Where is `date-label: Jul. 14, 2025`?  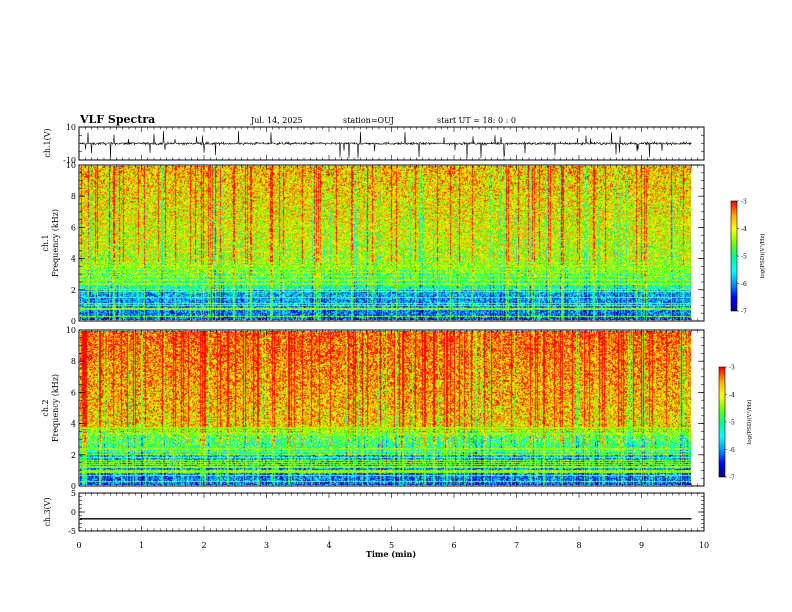
date-label: Jul. 14, 2025 is located at coordinates (276, 120).